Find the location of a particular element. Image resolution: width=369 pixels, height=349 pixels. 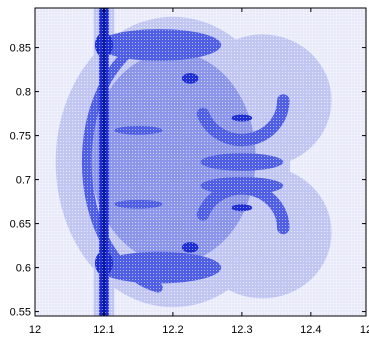

x-tick-label: 12.4 is located at coordinates (310, 330).